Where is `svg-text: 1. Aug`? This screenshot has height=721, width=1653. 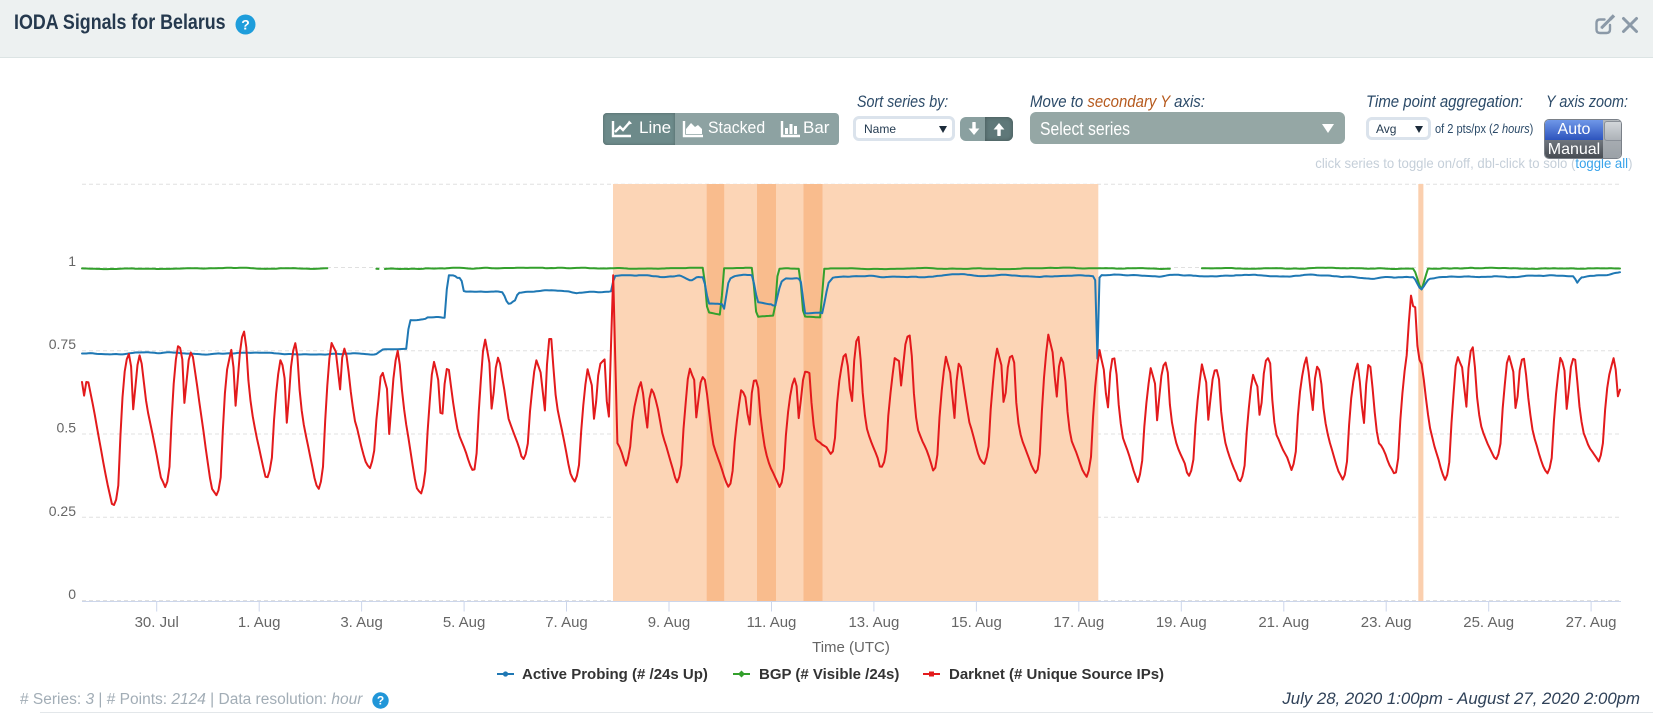 svg-text: 1. Aug is located at coordinates (259, 622).